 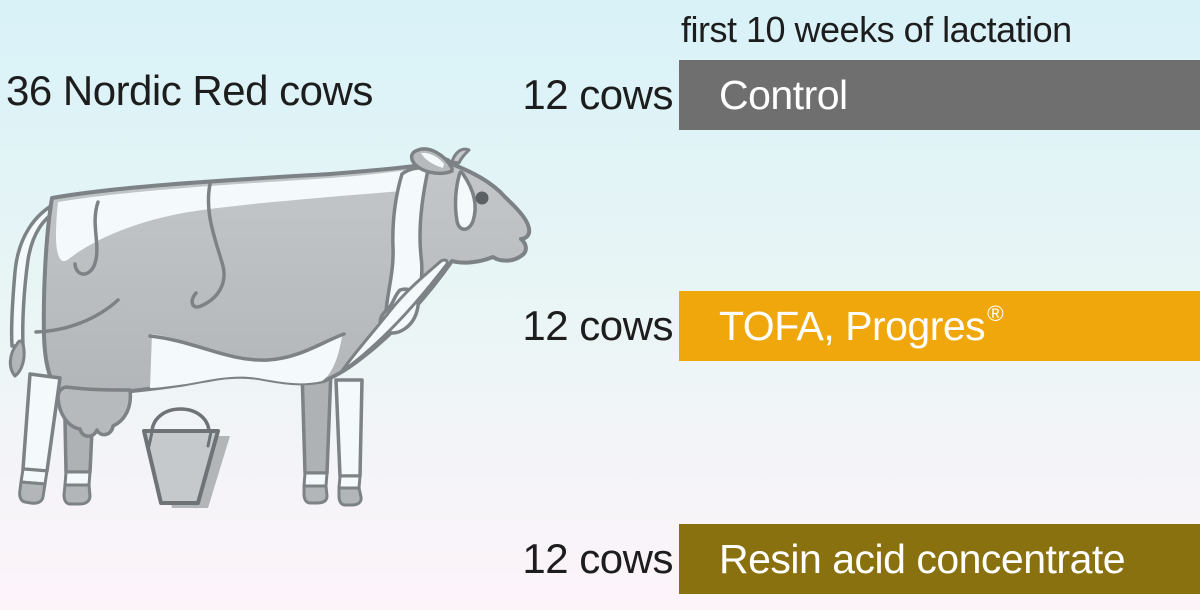 What do you see at coordinates (922, 558) in the screenshot?
I see `treatment-label: Resin acid concentrate` at bounding box center [922, 558].